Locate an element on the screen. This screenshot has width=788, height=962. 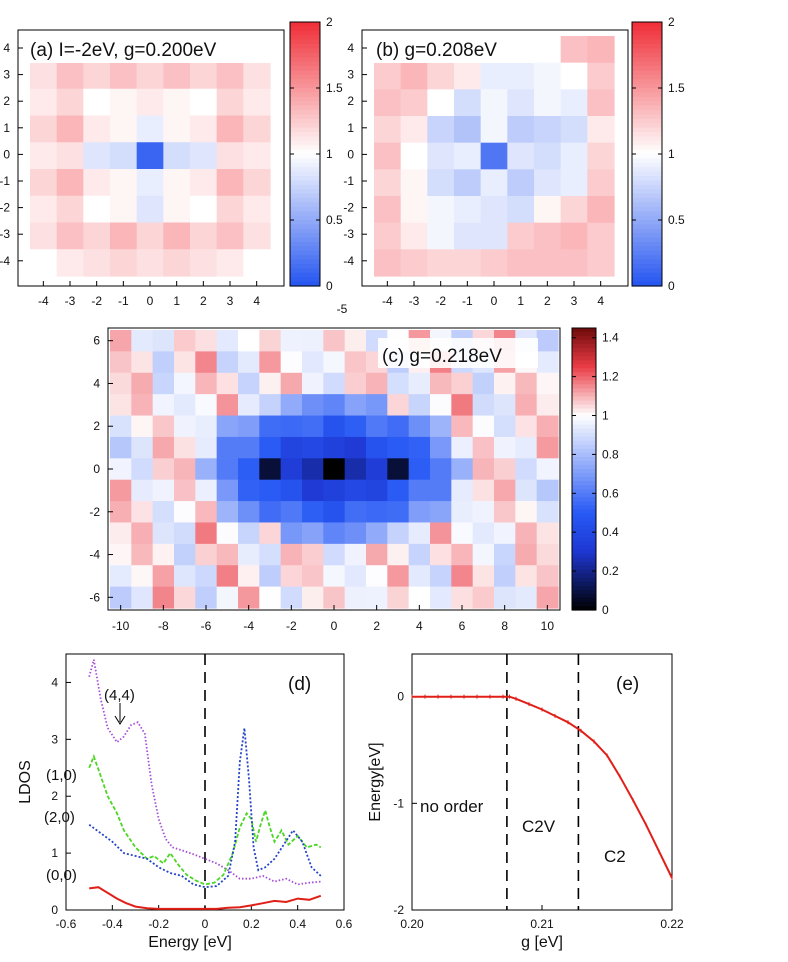
panel-b-colorbar-label: 2 is located at coordinates (671, 22).